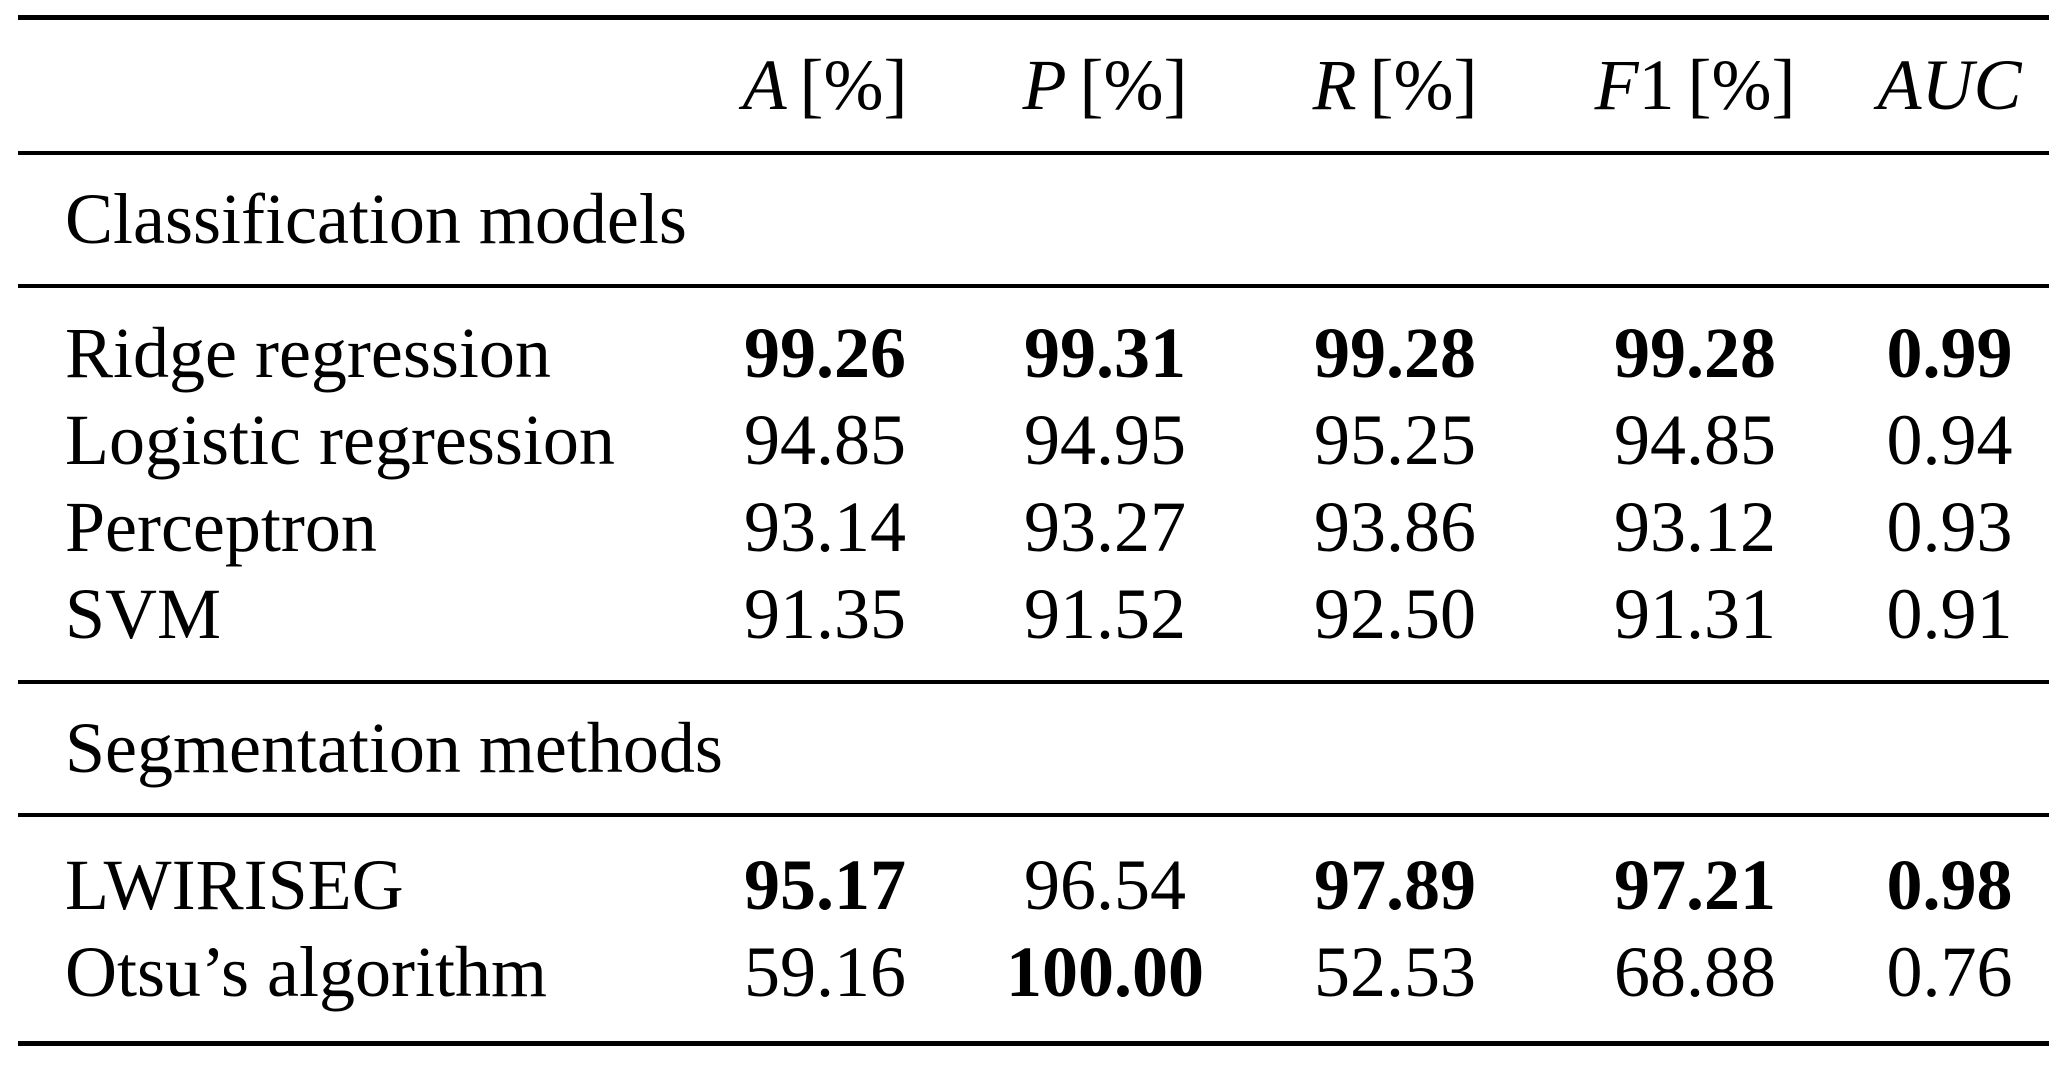 The image size is (2067, 1067). Describe the element at coordinates (1105, 614) in the screenshot. I see `metric-value: 91.52` at that location.